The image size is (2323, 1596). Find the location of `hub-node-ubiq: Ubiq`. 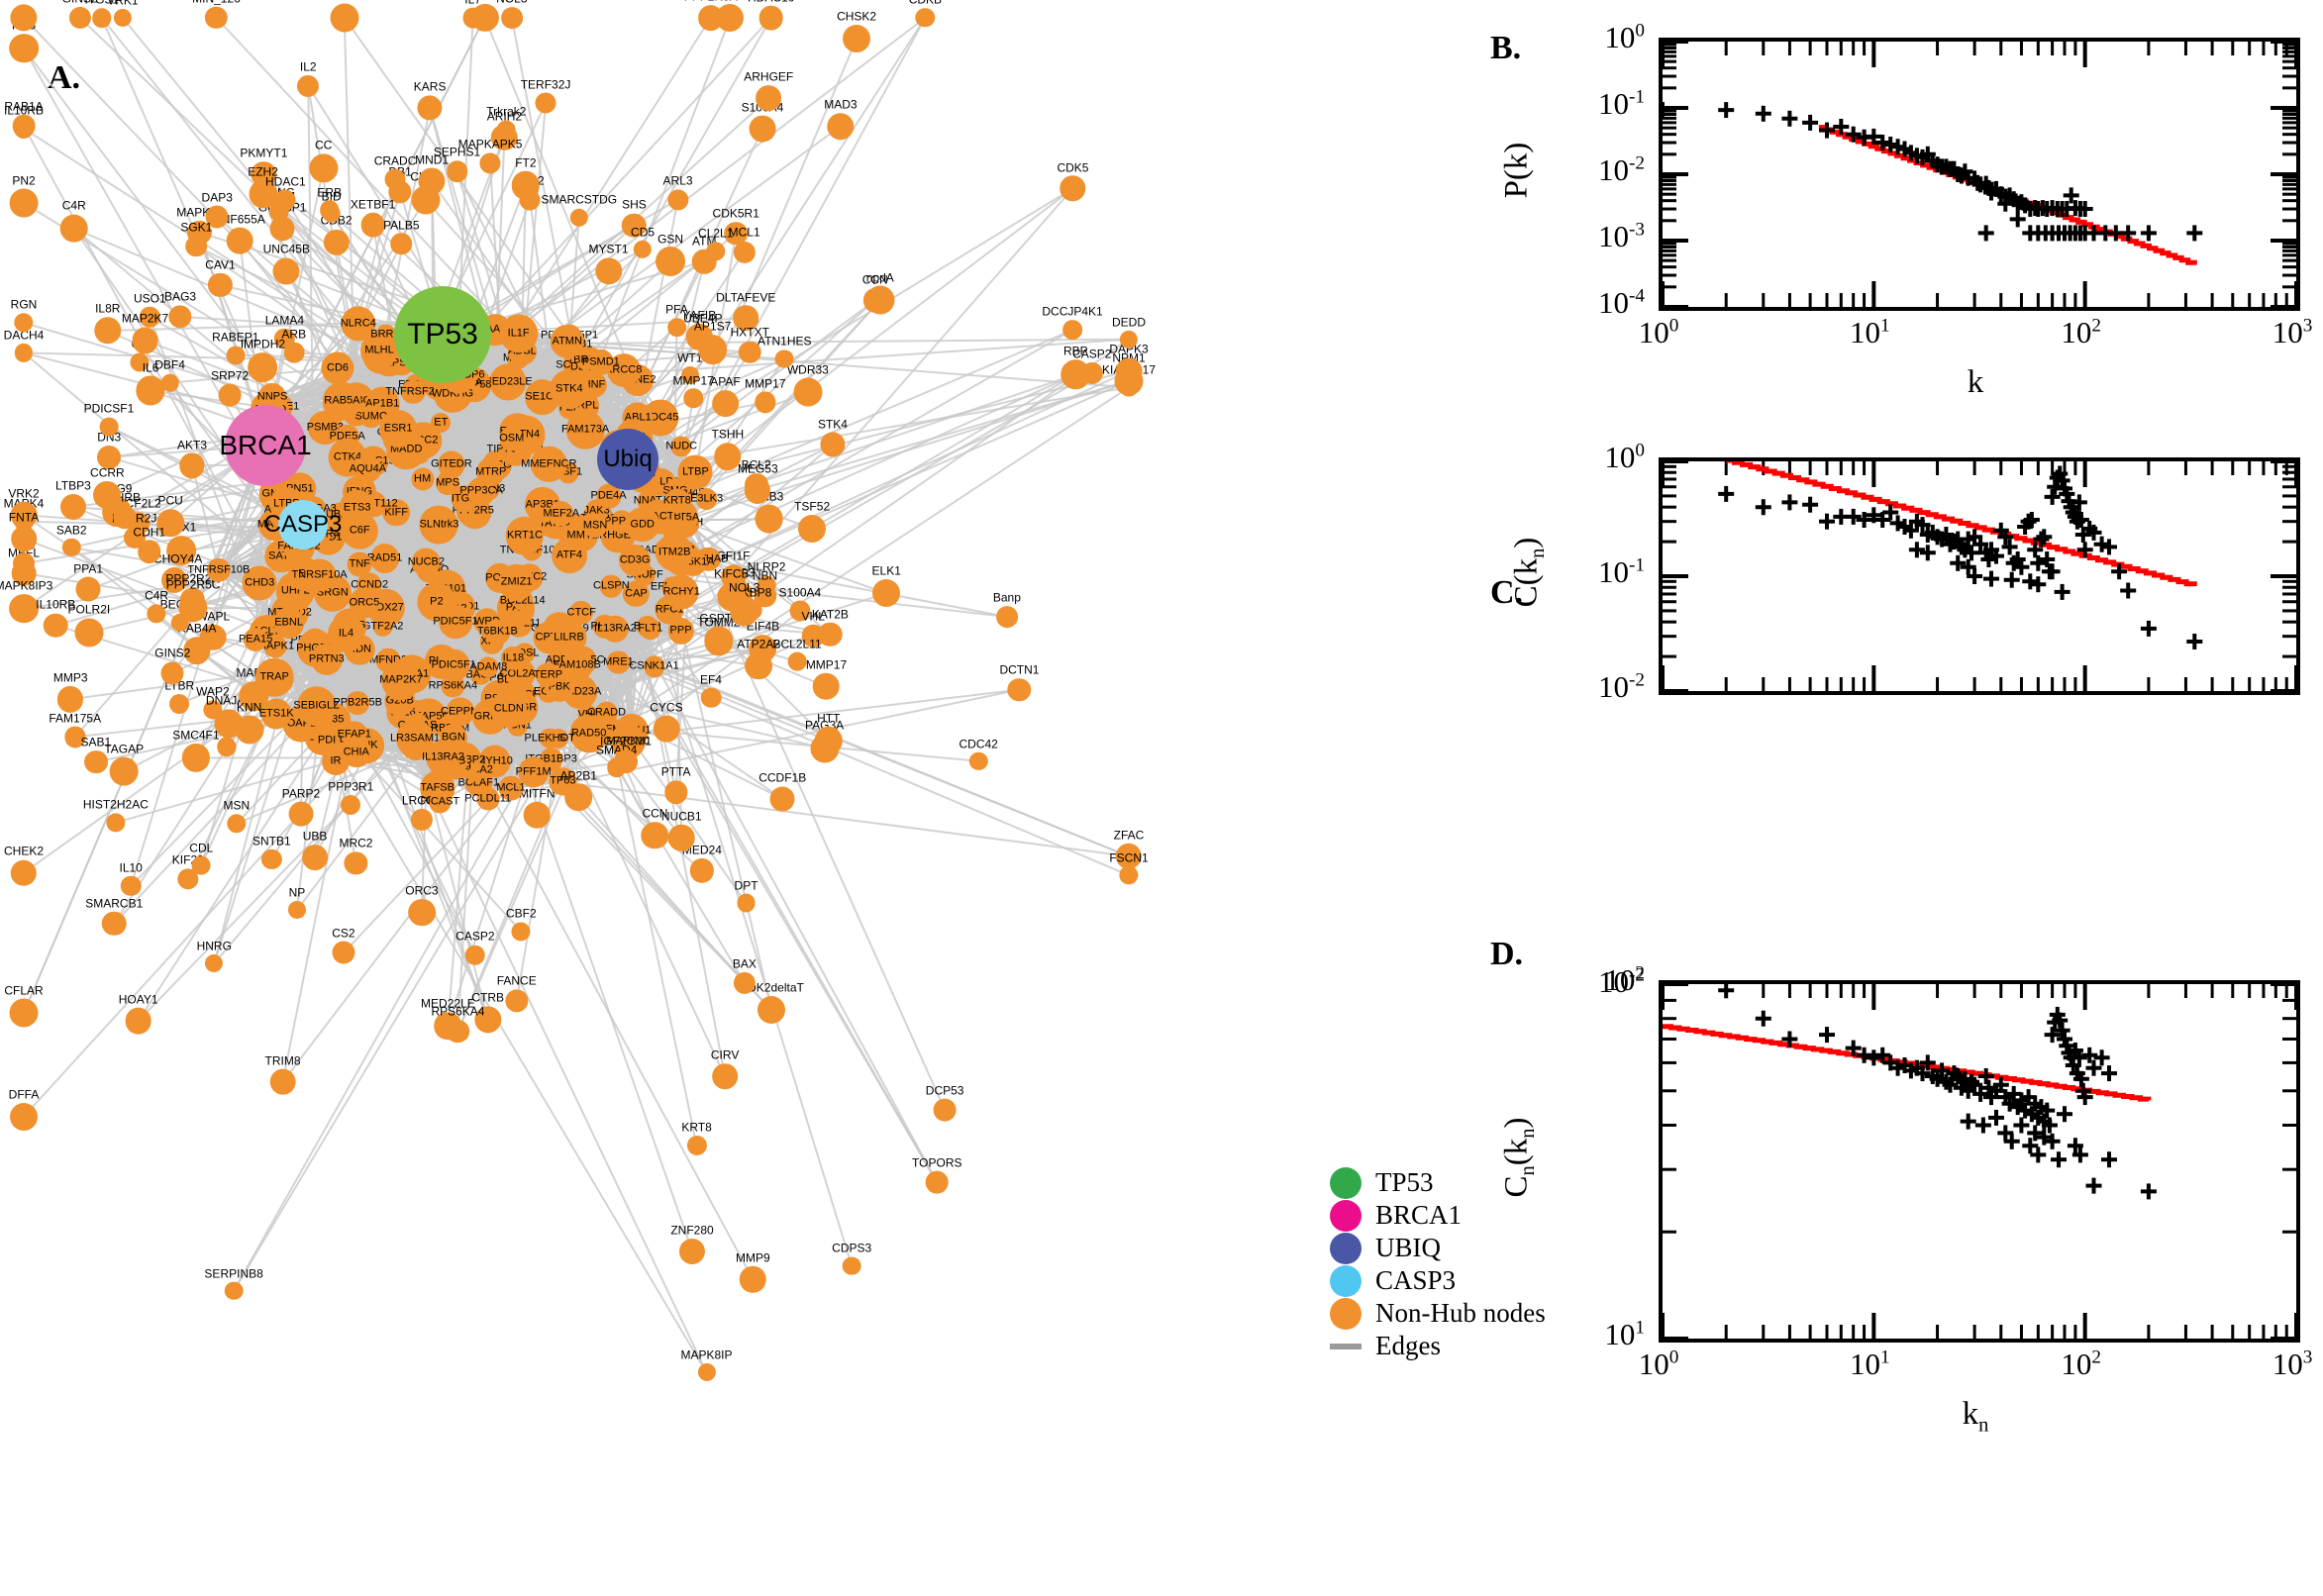

hub-node-ubiq: Ubiq is located at coordinates (627, 459).